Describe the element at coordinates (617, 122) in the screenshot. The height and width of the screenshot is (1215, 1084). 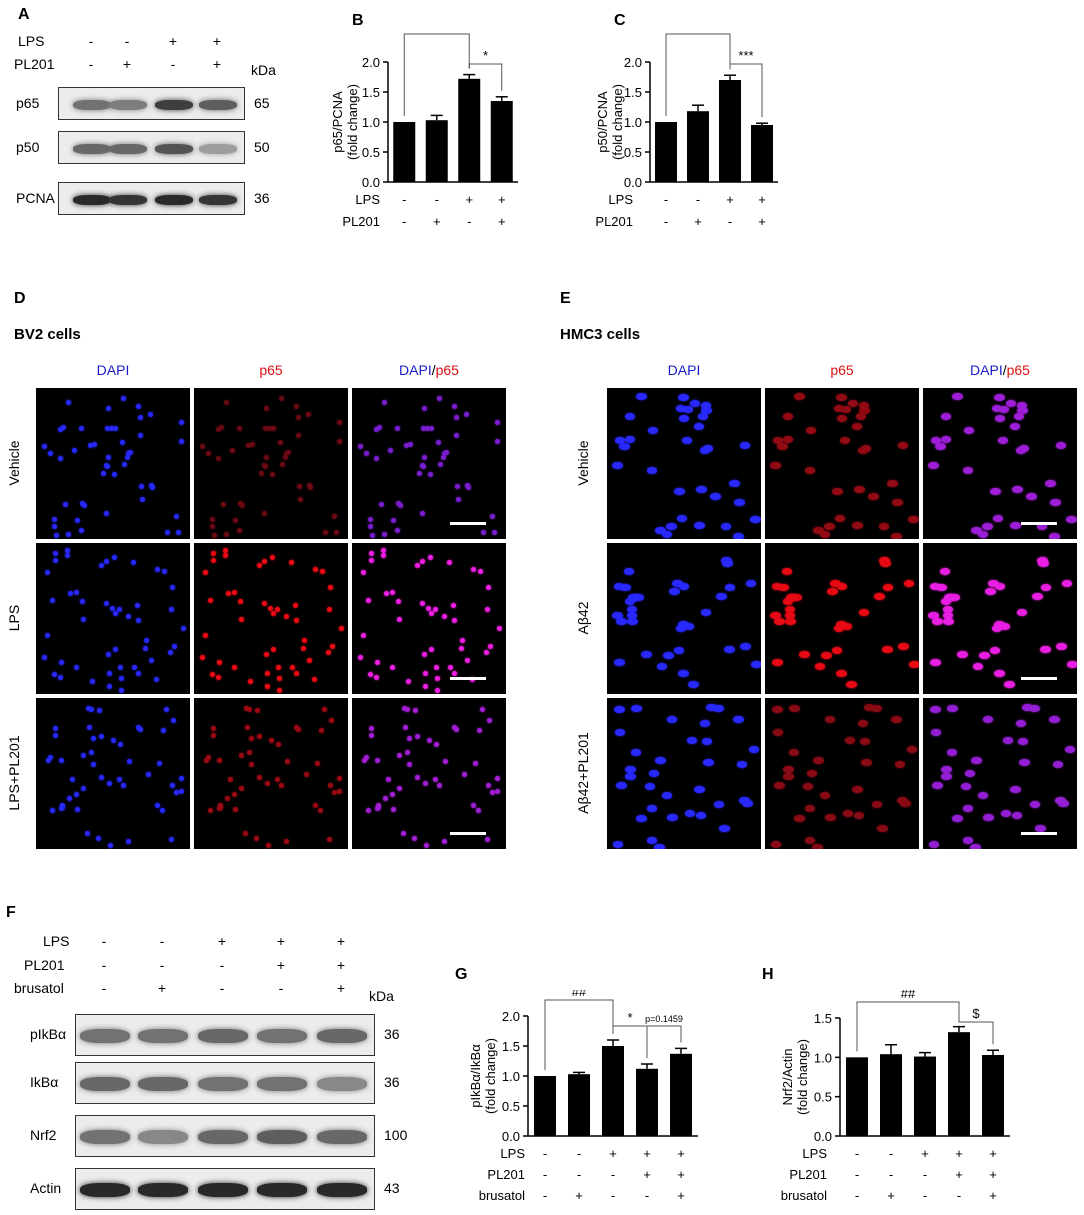
I see `y-axis-label-line2: (fold change)` at that location.